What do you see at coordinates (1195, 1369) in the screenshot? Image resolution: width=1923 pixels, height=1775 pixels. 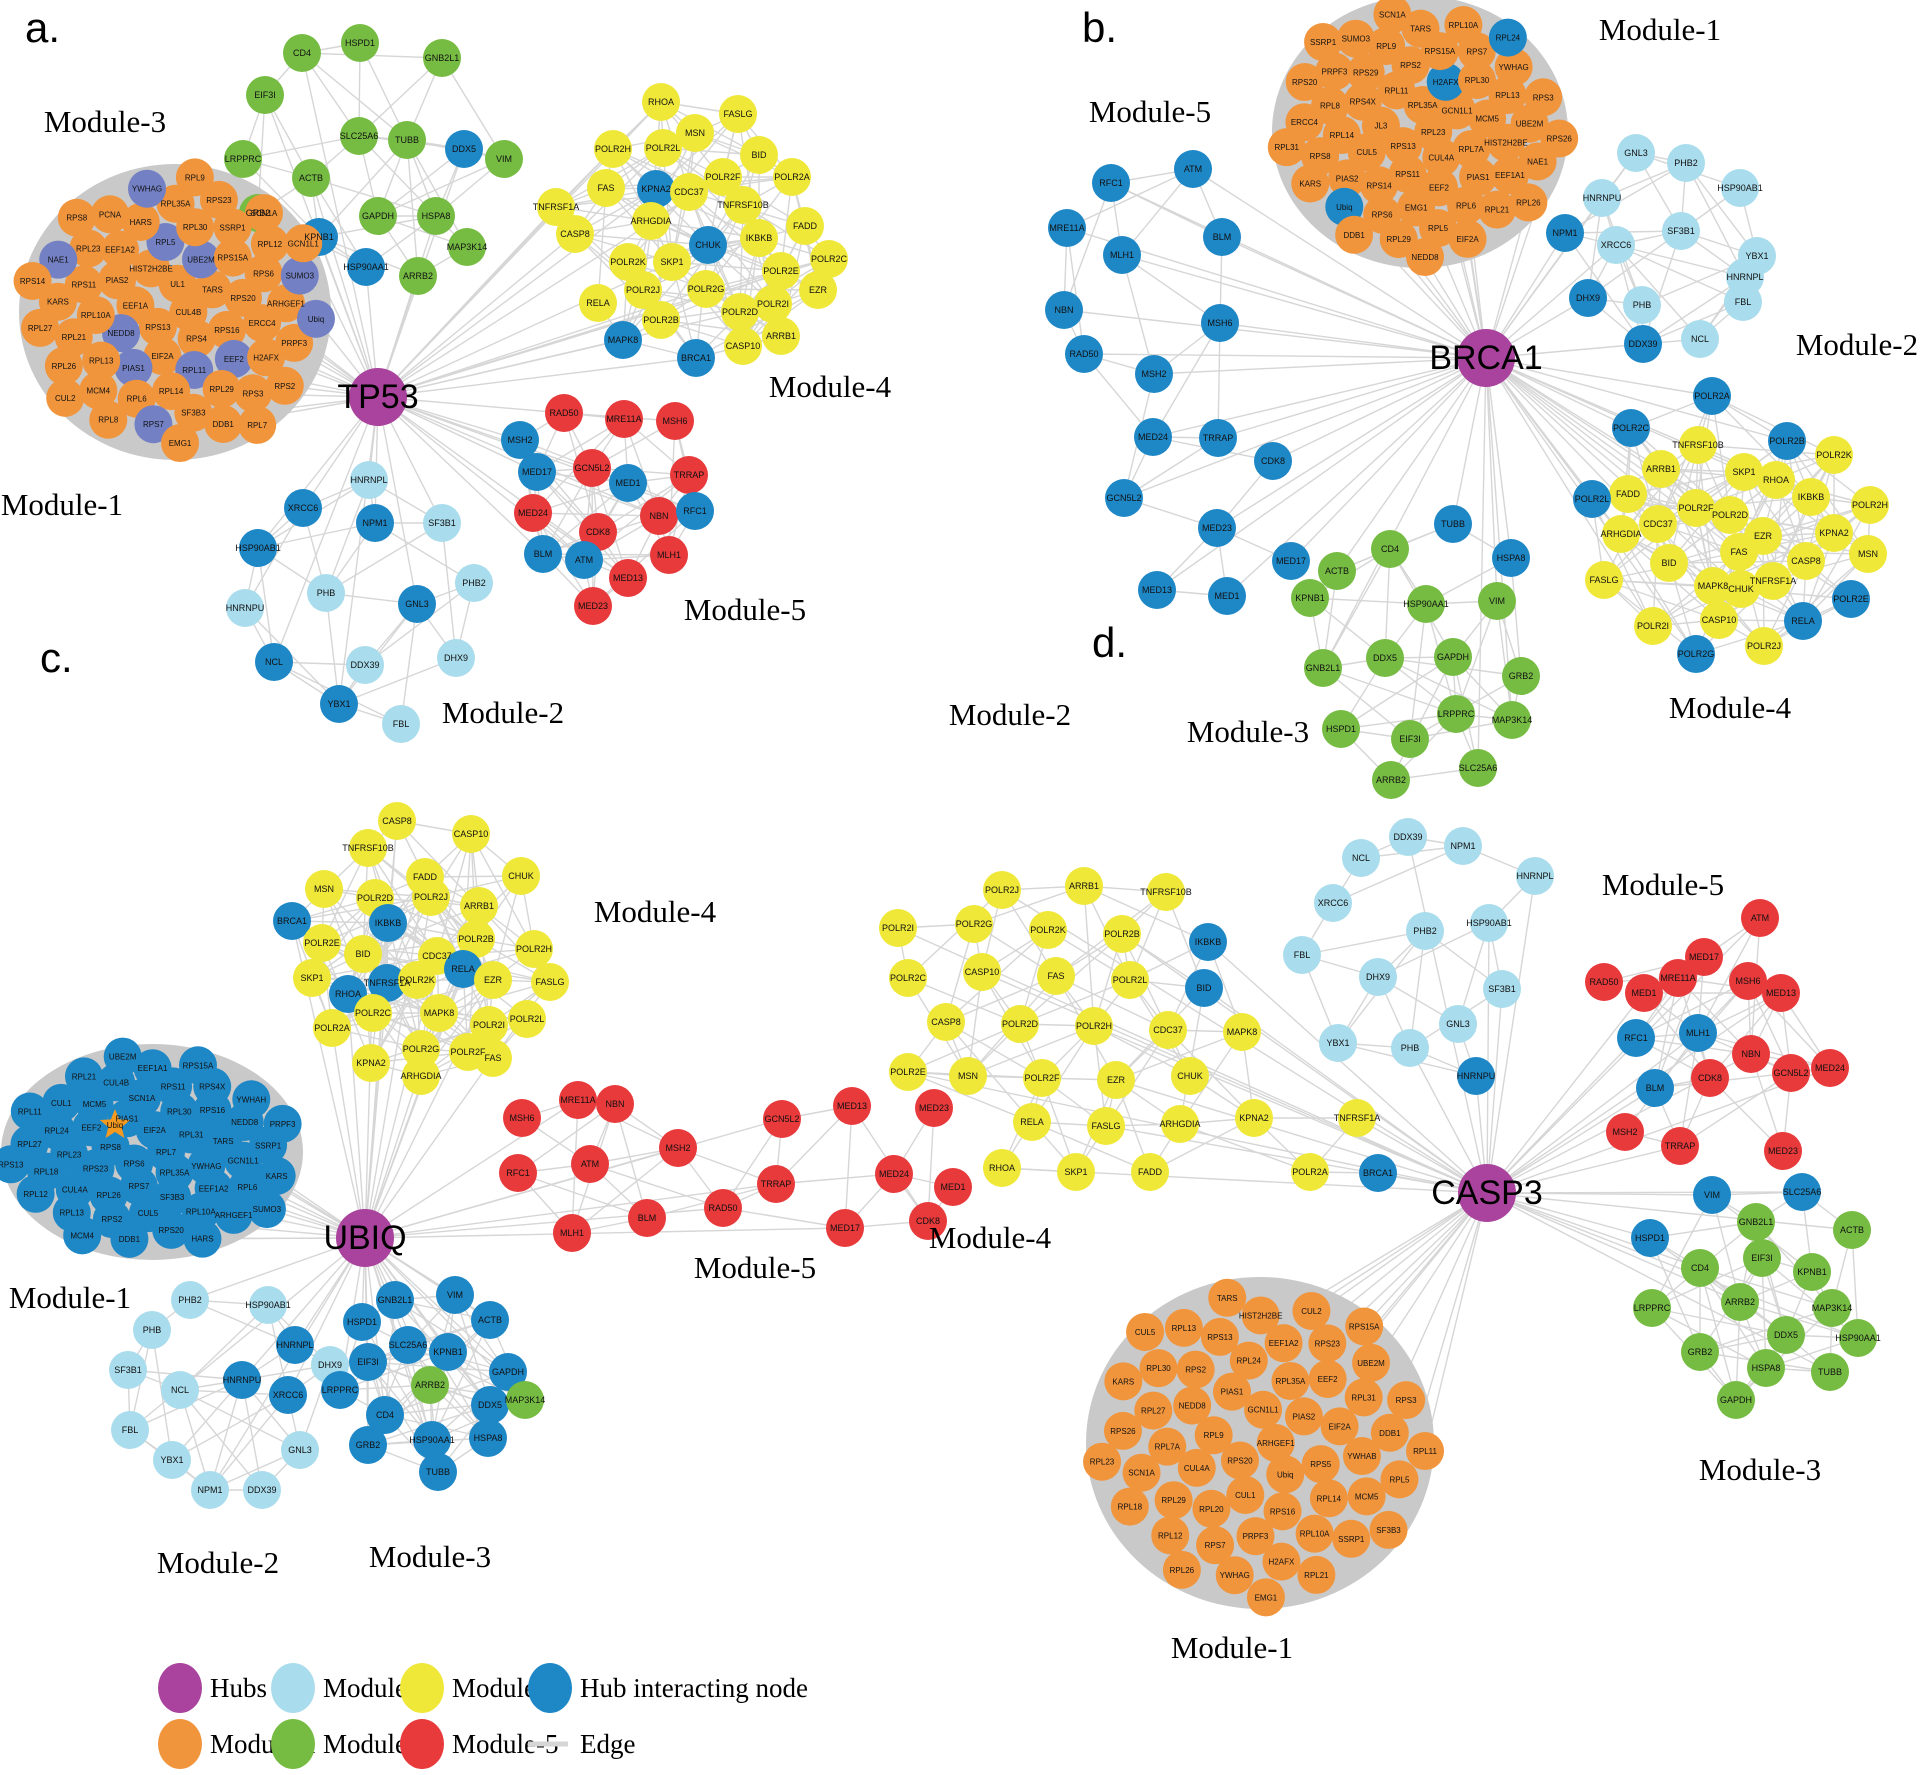 I see `node-RPS2` at bounding box center [1195, 1369].